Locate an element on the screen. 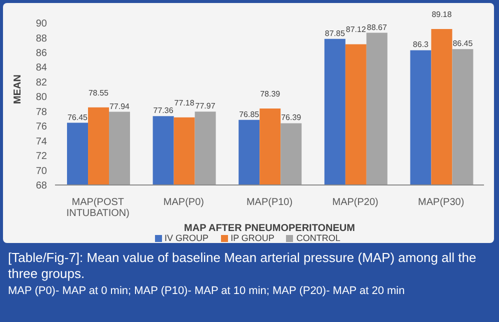  x-tick-label: MAP(P20) is located at coordinates (355, 202).